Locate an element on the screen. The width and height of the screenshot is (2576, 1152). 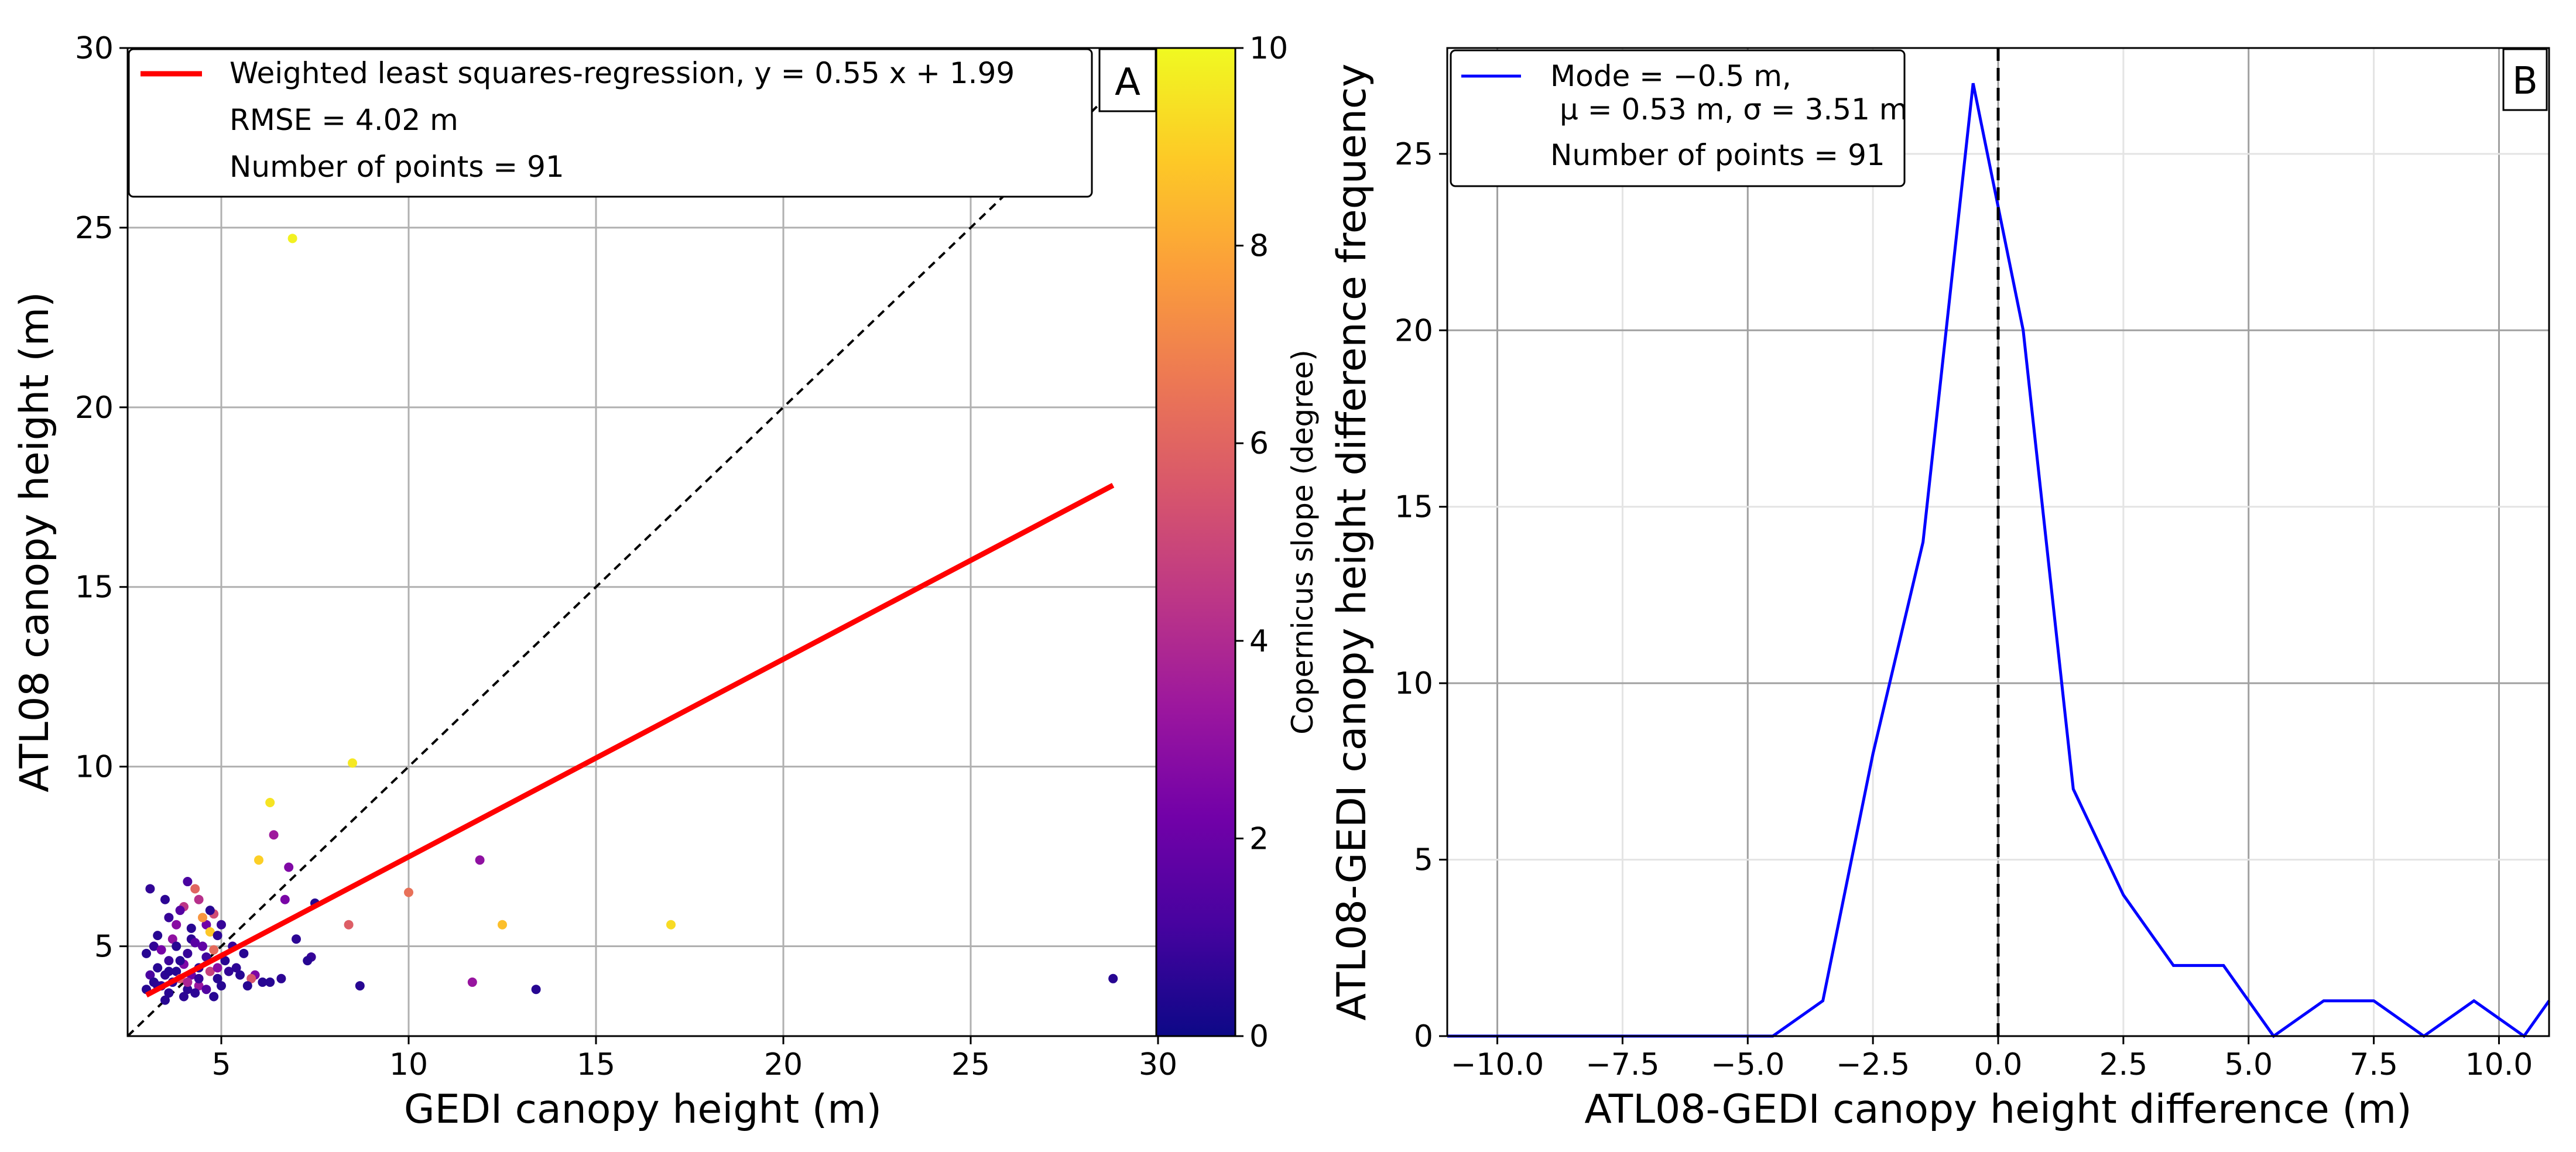
panel-b-legend-mode: Mode = −0.5 m, is located at coordinates (1670, 76).